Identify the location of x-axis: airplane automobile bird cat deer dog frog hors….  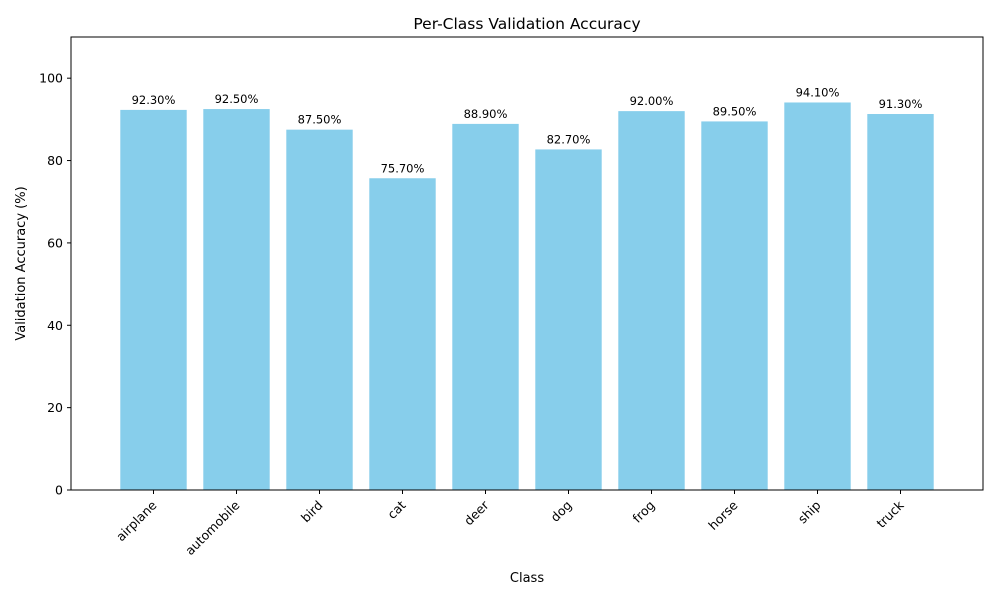
(510, 524).